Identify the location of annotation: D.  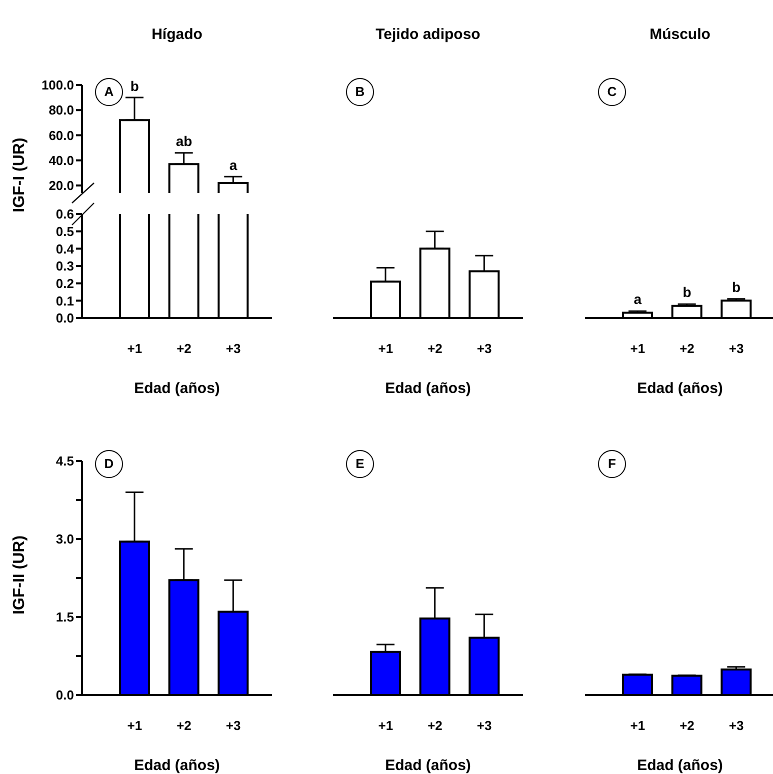
(109, 464).